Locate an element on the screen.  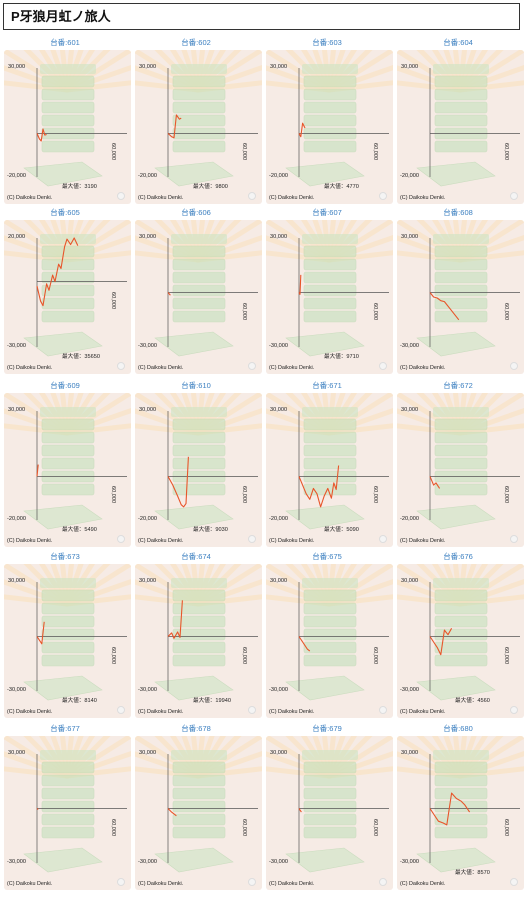
machine-number-link: 台番:604 is located at coordinates (458, 42).